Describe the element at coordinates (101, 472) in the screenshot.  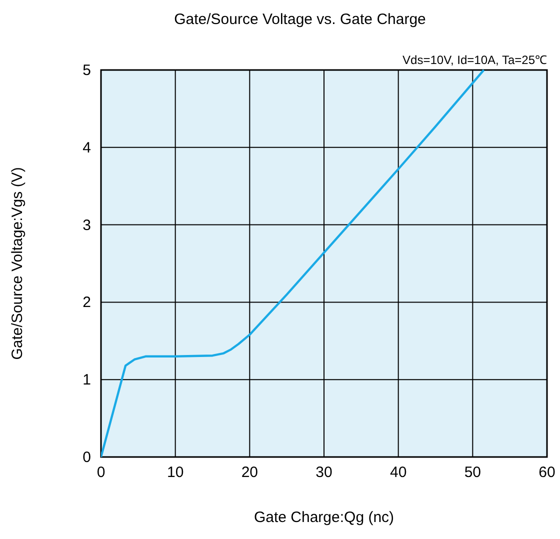
I see `x-tick-label: 0` at that location.